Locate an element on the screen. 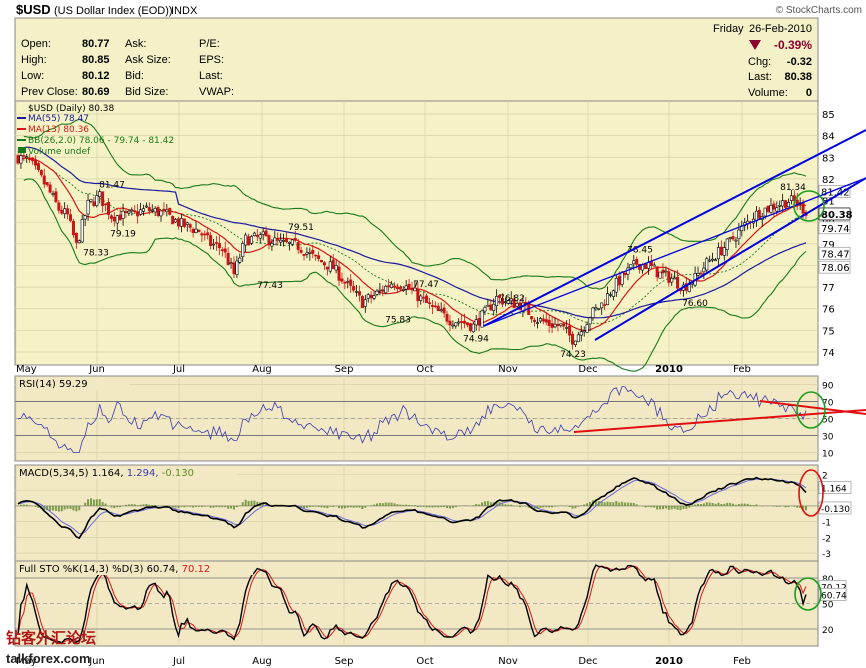  month-label-bottom: Nov is located at coordinates (508, 661).